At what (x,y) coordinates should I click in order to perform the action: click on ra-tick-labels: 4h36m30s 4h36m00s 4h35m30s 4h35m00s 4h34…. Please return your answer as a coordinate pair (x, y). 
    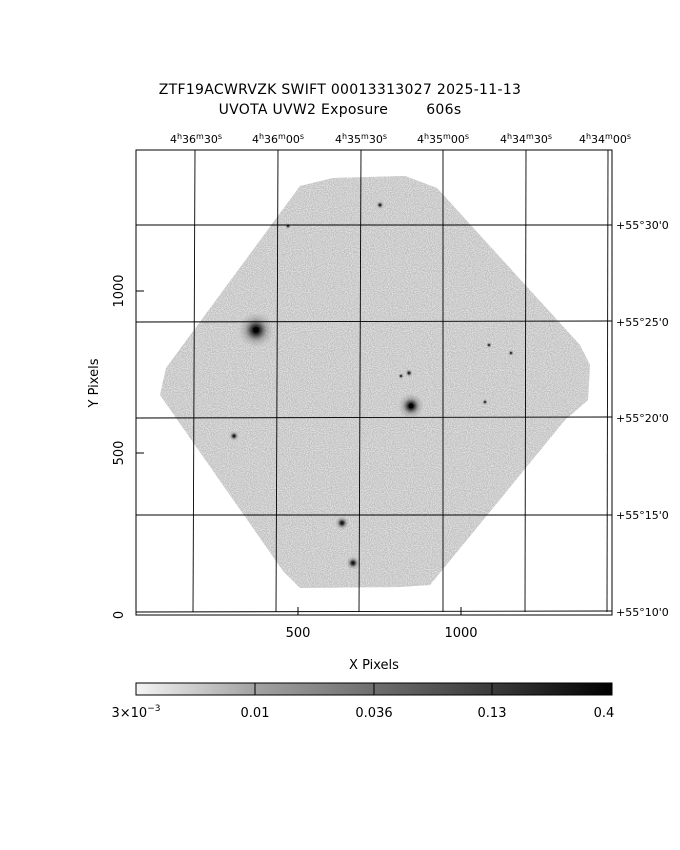
    Looking at the image, I should click on (400, 139).